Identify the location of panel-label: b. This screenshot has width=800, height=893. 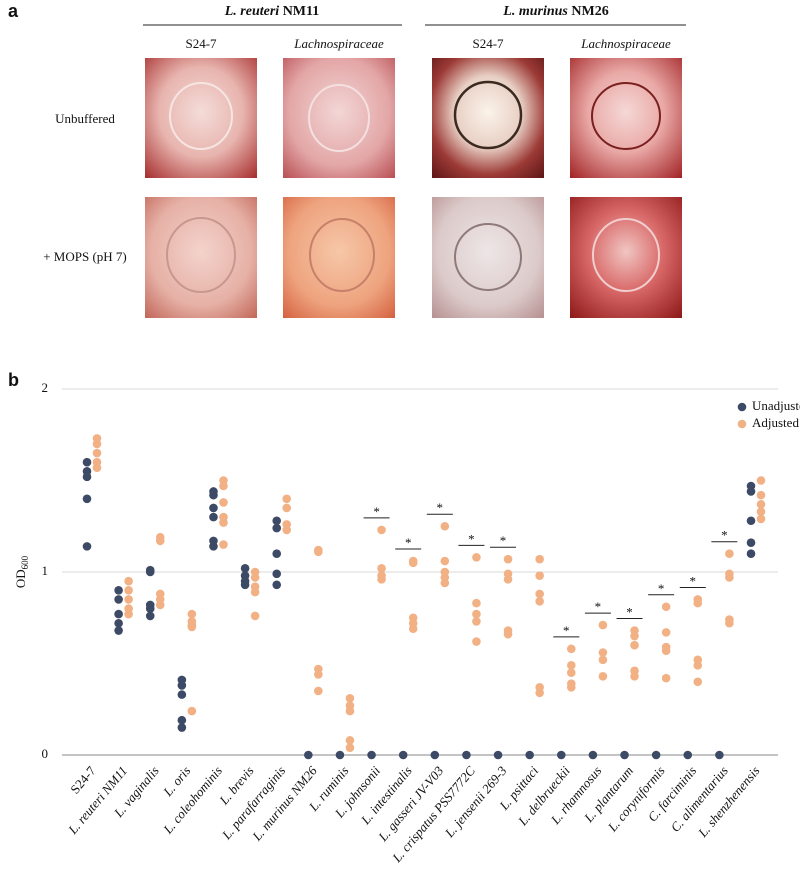
(13, 380).